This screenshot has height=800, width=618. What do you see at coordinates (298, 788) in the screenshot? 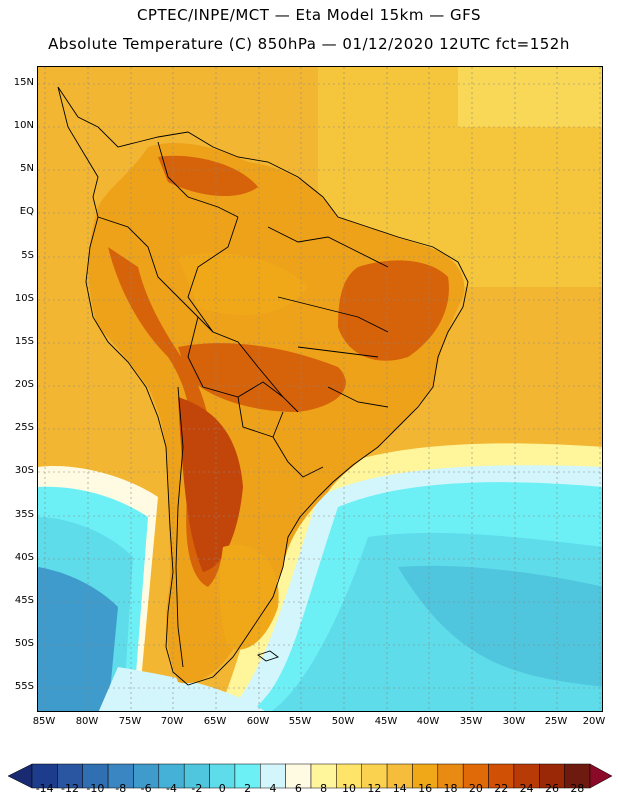
I see `colorbar-tick-label: 6` at bounding box center [298, 788].